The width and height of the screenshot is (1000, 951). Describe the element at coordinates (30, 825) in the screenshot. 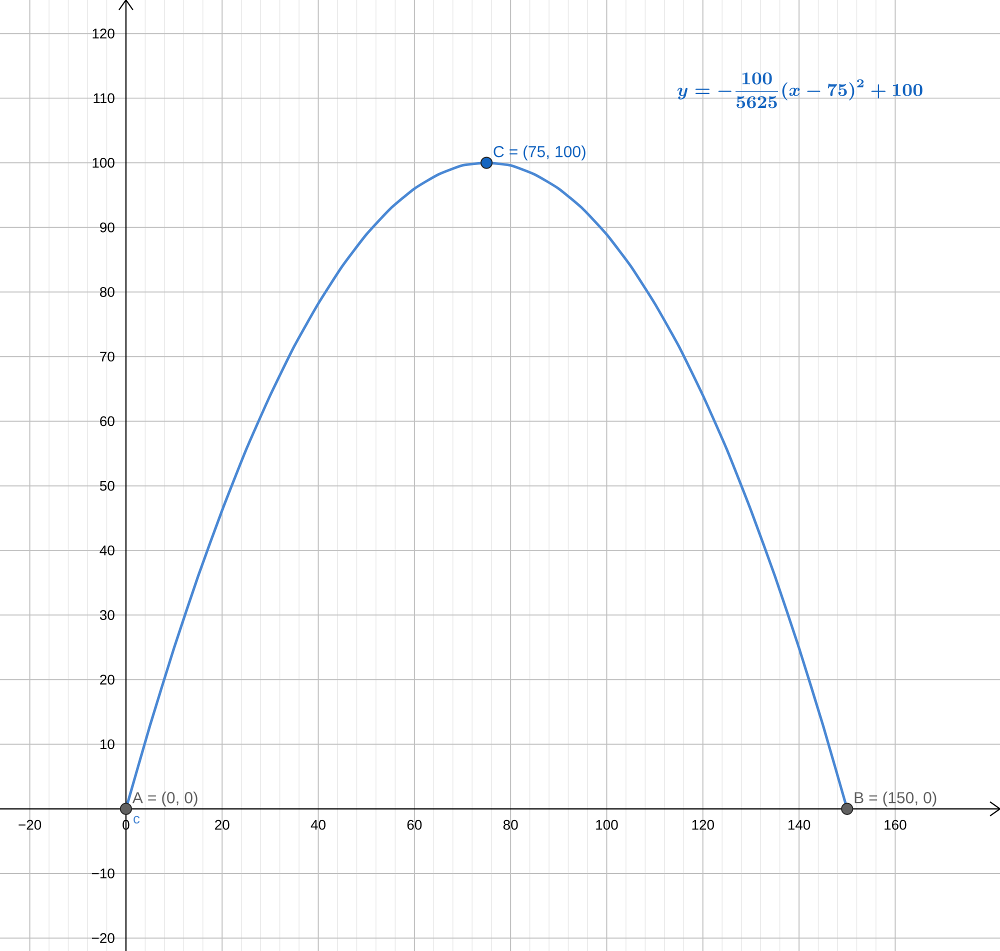

I see `x-tick-label: −20` at that location.